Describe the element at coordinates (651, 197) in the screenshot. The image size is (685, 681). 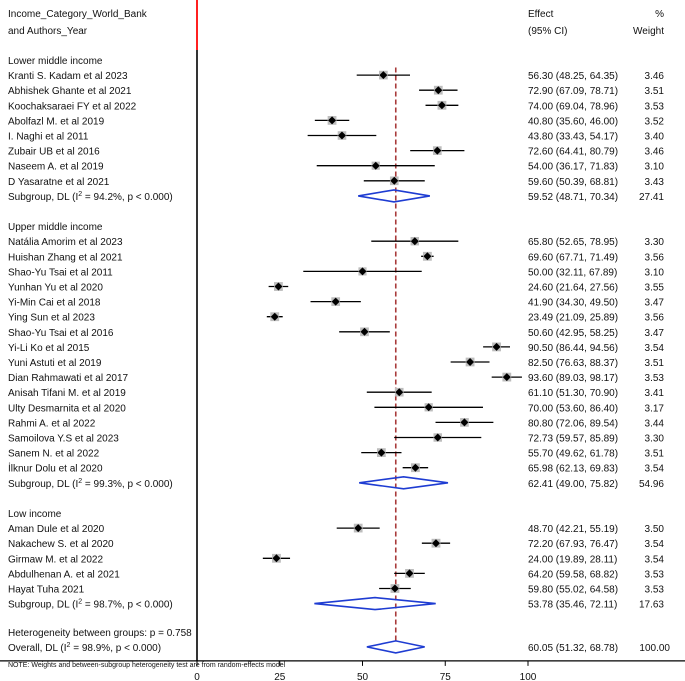
I see `subgroup-weight-value: 27.41` at that location.